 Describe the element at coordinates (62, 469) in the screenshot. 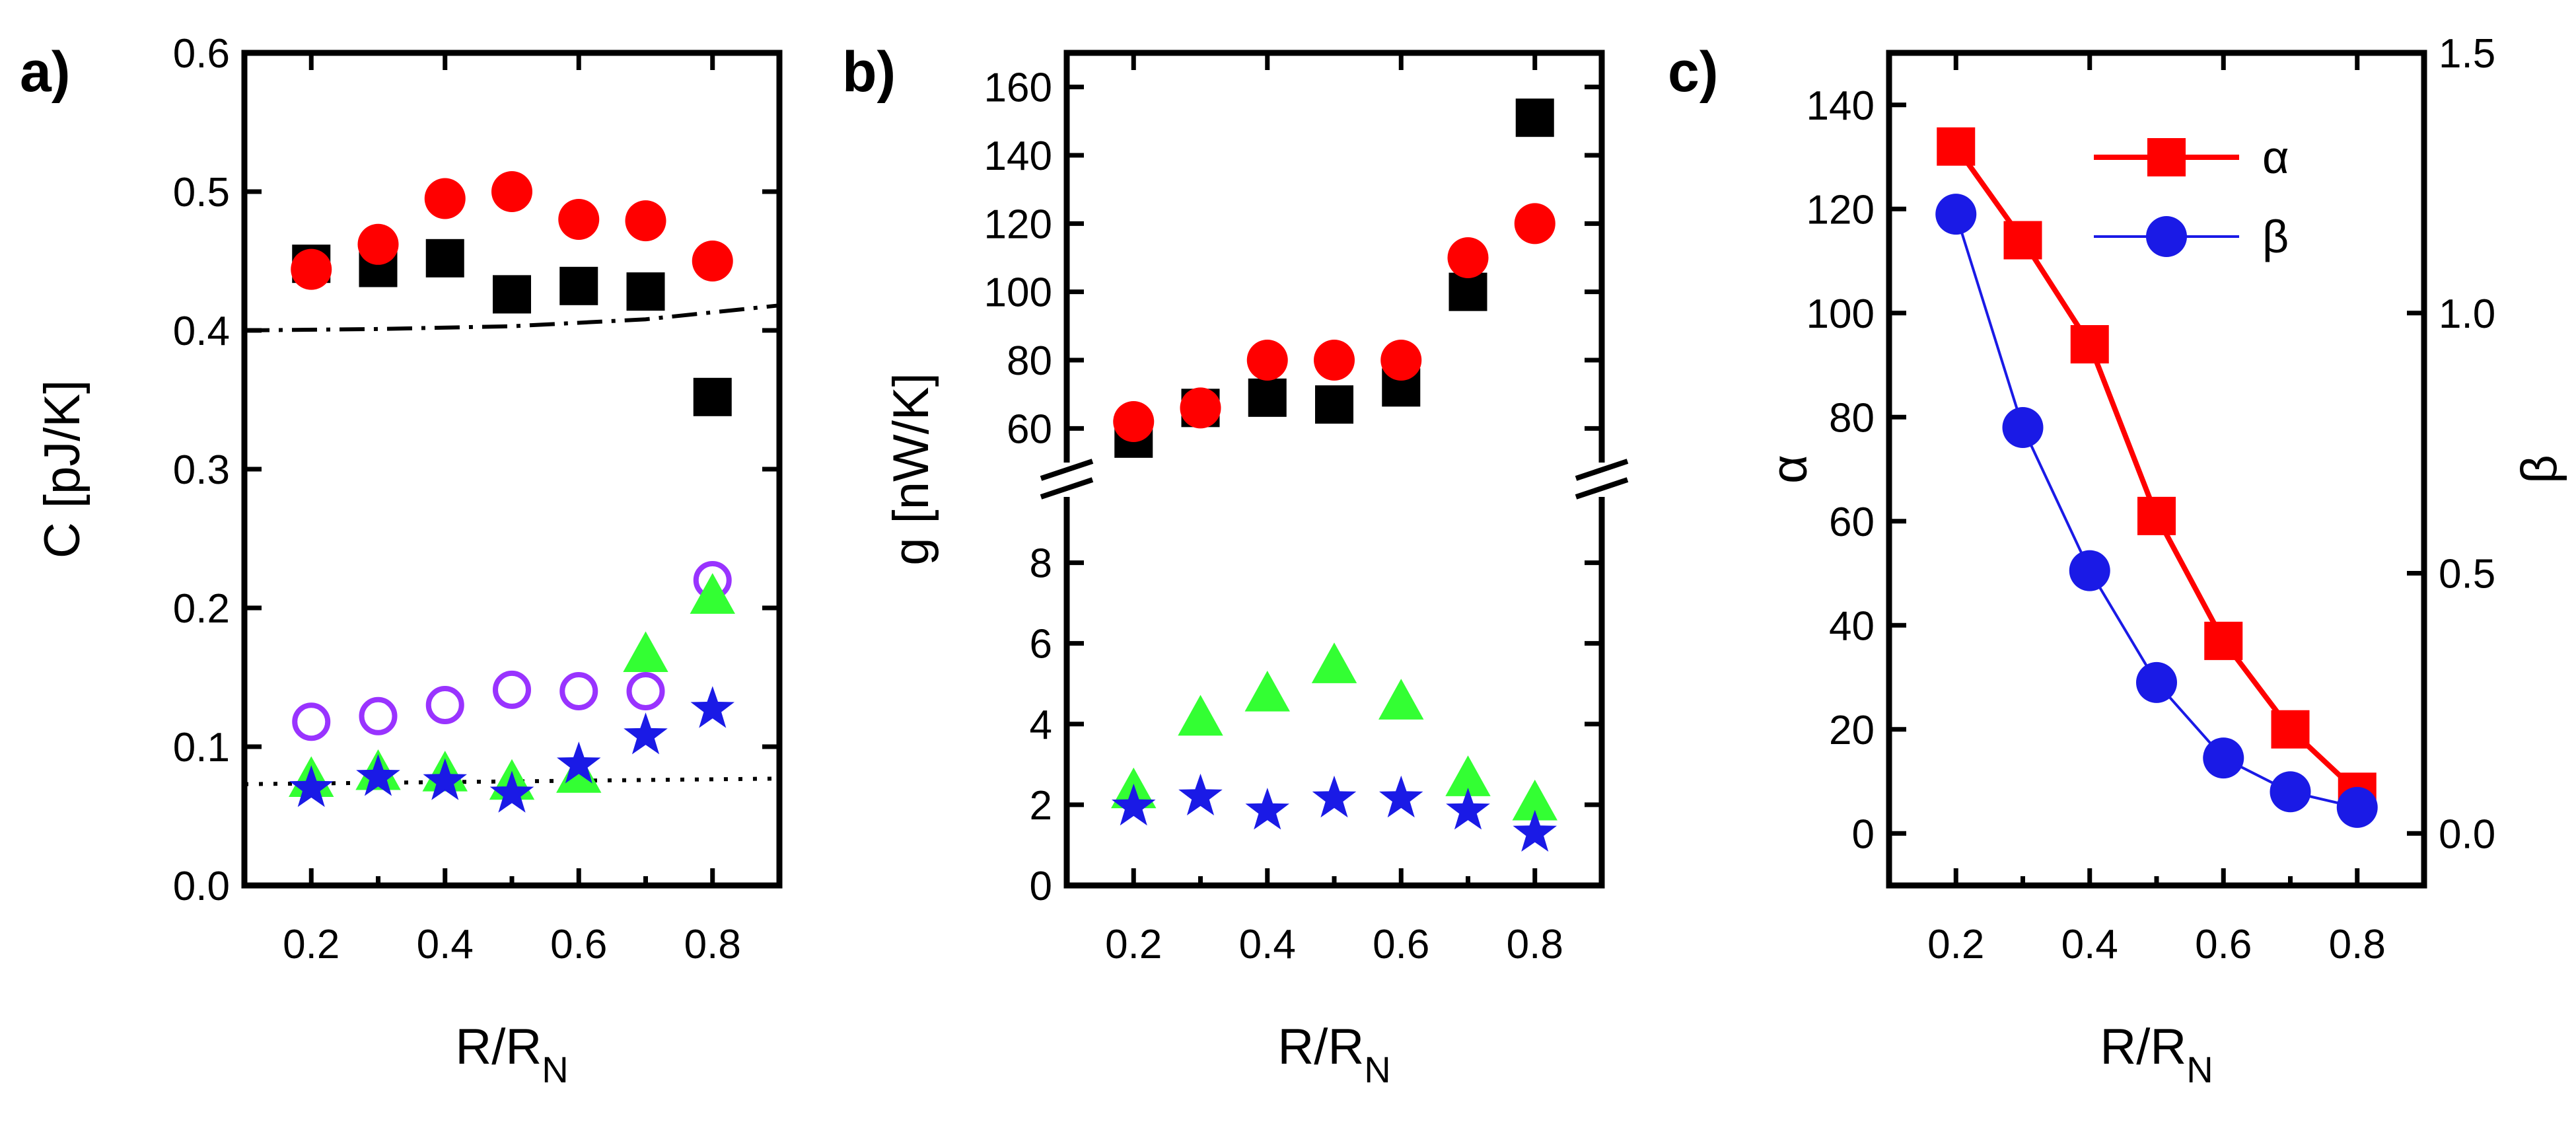

I see `panel-a-y-axis-label: C [pJ/K]` at that location.